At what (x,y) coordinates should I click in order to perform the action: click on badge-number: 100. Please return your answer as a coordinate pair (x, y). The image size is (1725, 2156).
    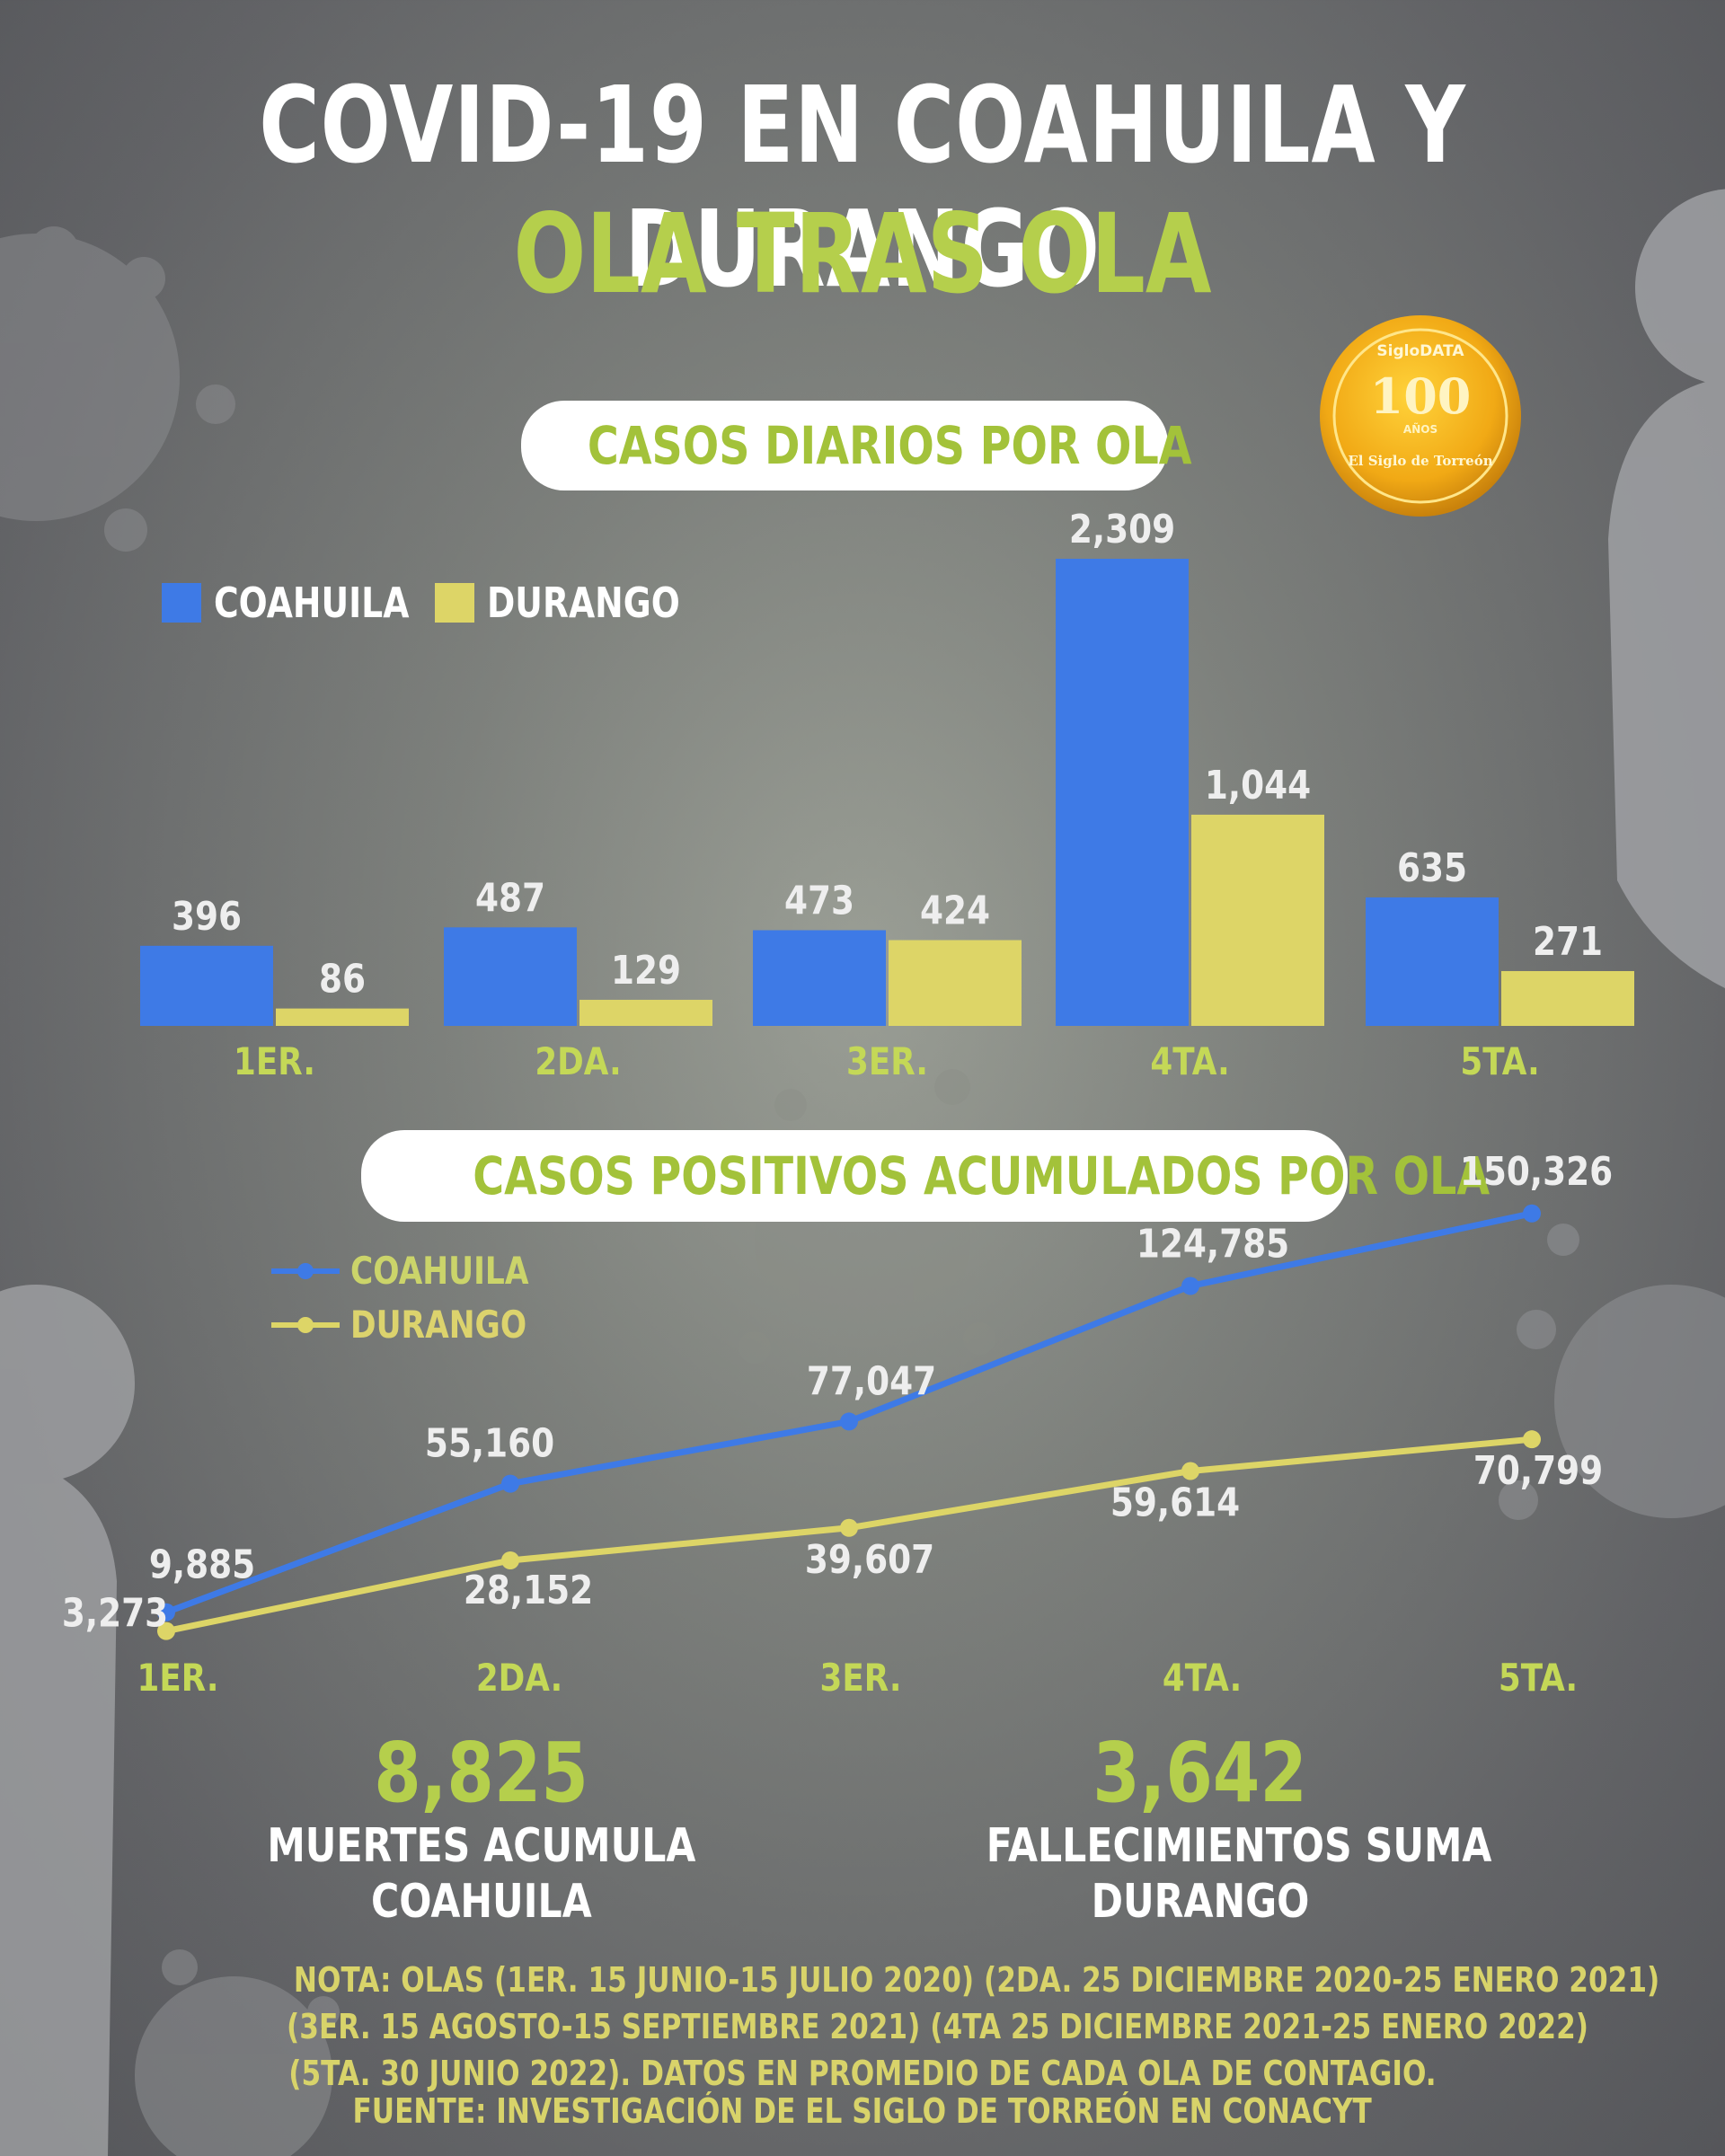
    Looking at the image, I should click on (1421, 396).